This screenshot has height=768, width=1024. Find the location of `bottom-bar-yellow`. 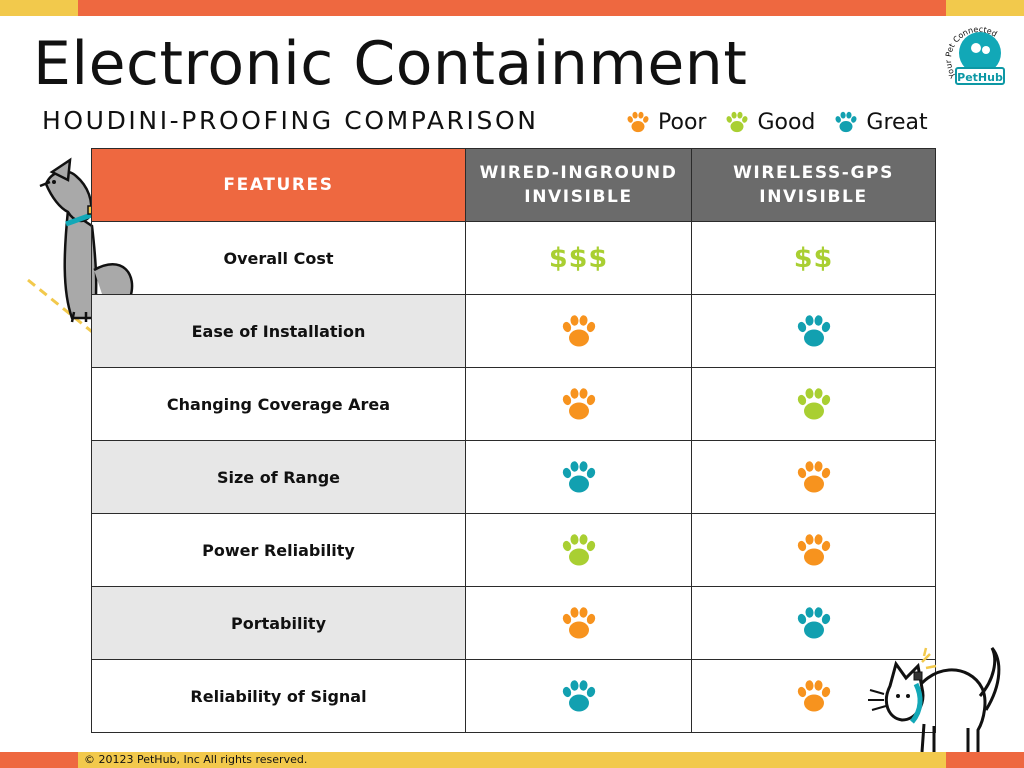

bottom-bar-yellow is located at coordinates (512, 760).